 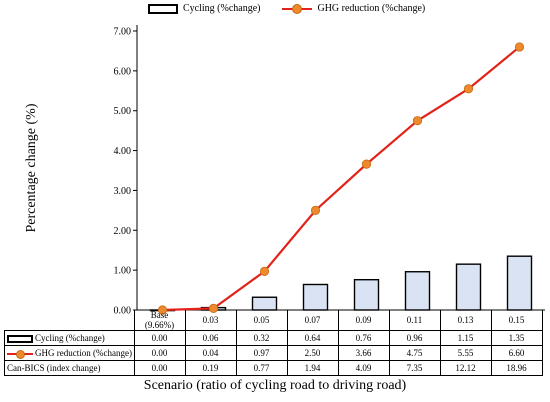 What do you see at coordinates (123, 271) in the screenshot?
I see `y-tick-label: 1.00` at bounding box center [123, 271].